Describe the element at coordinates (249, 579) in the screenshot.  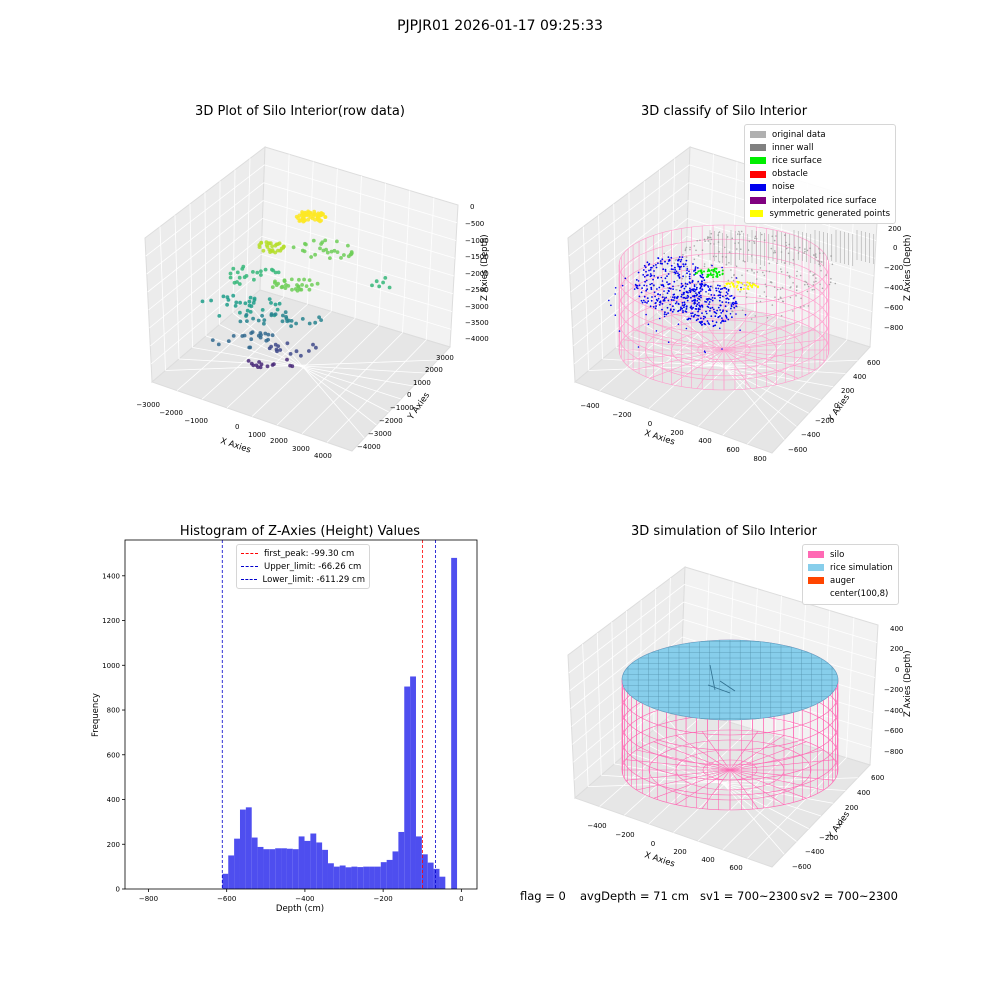
I see `legend-line` at that location.